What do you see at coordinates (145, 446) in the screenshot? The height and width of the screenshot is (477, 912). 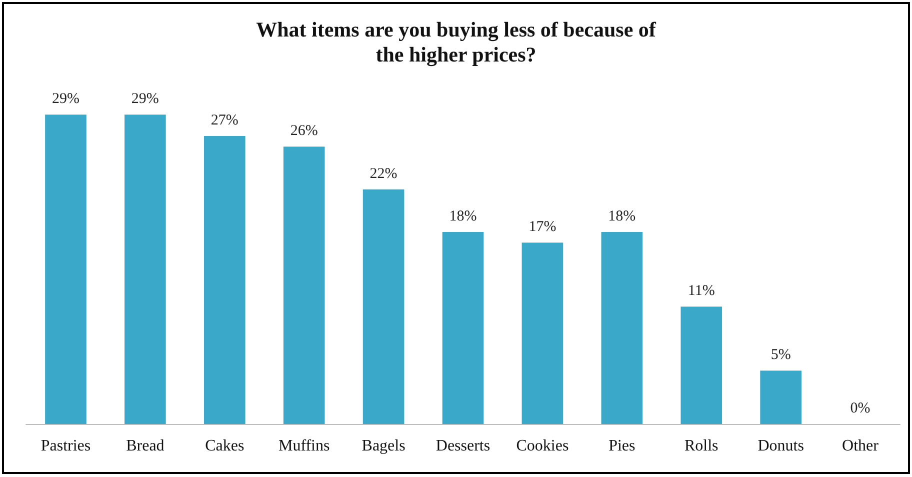 I see `x-tick-label: Bread` at bounding box center [145, 446].